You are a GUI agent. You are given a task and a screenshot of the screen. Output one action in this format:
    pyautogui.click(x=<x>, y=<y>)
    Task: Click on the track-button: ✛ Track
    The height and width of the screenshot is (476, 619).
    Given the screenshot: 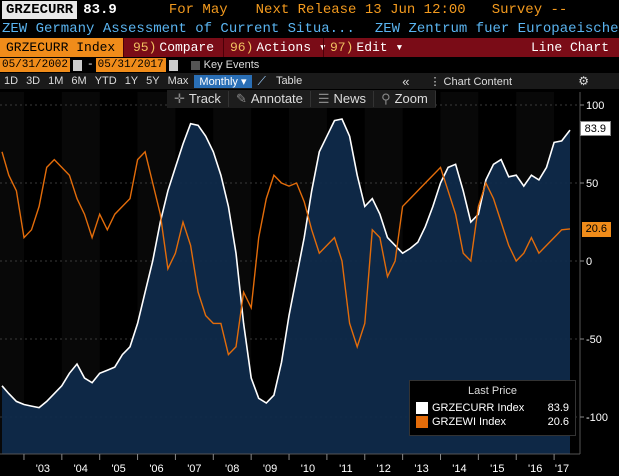 What is the action you would take?
    pyautogui.click(x=198, y=99)
    